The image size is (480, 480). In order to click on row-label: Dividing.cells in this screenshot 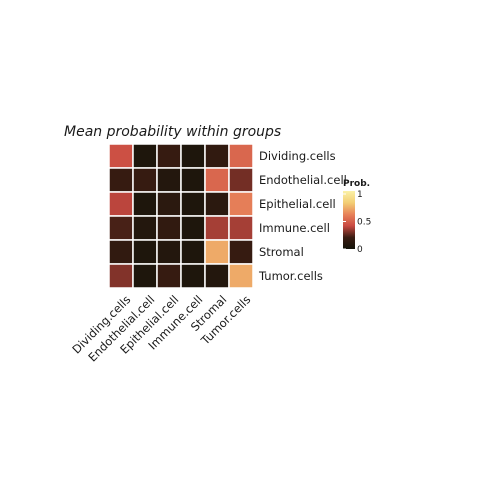, I will do `click(297, 156)`.